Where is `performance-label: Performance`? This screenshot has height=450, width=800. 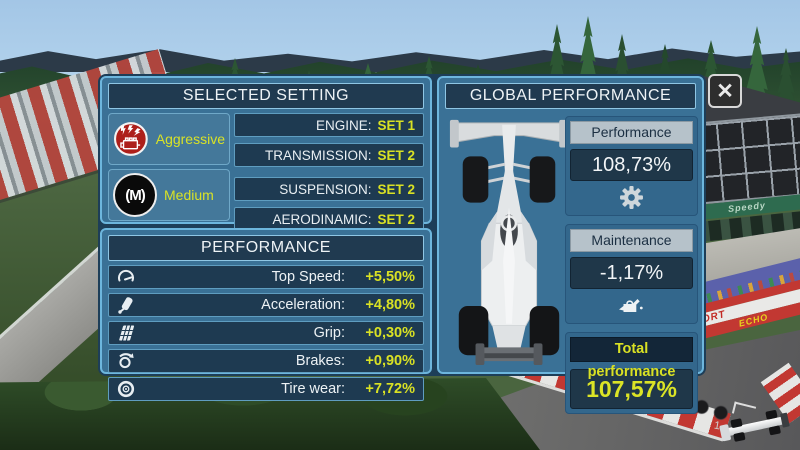
performance-label: Performance is located at coordinates (631, 132).